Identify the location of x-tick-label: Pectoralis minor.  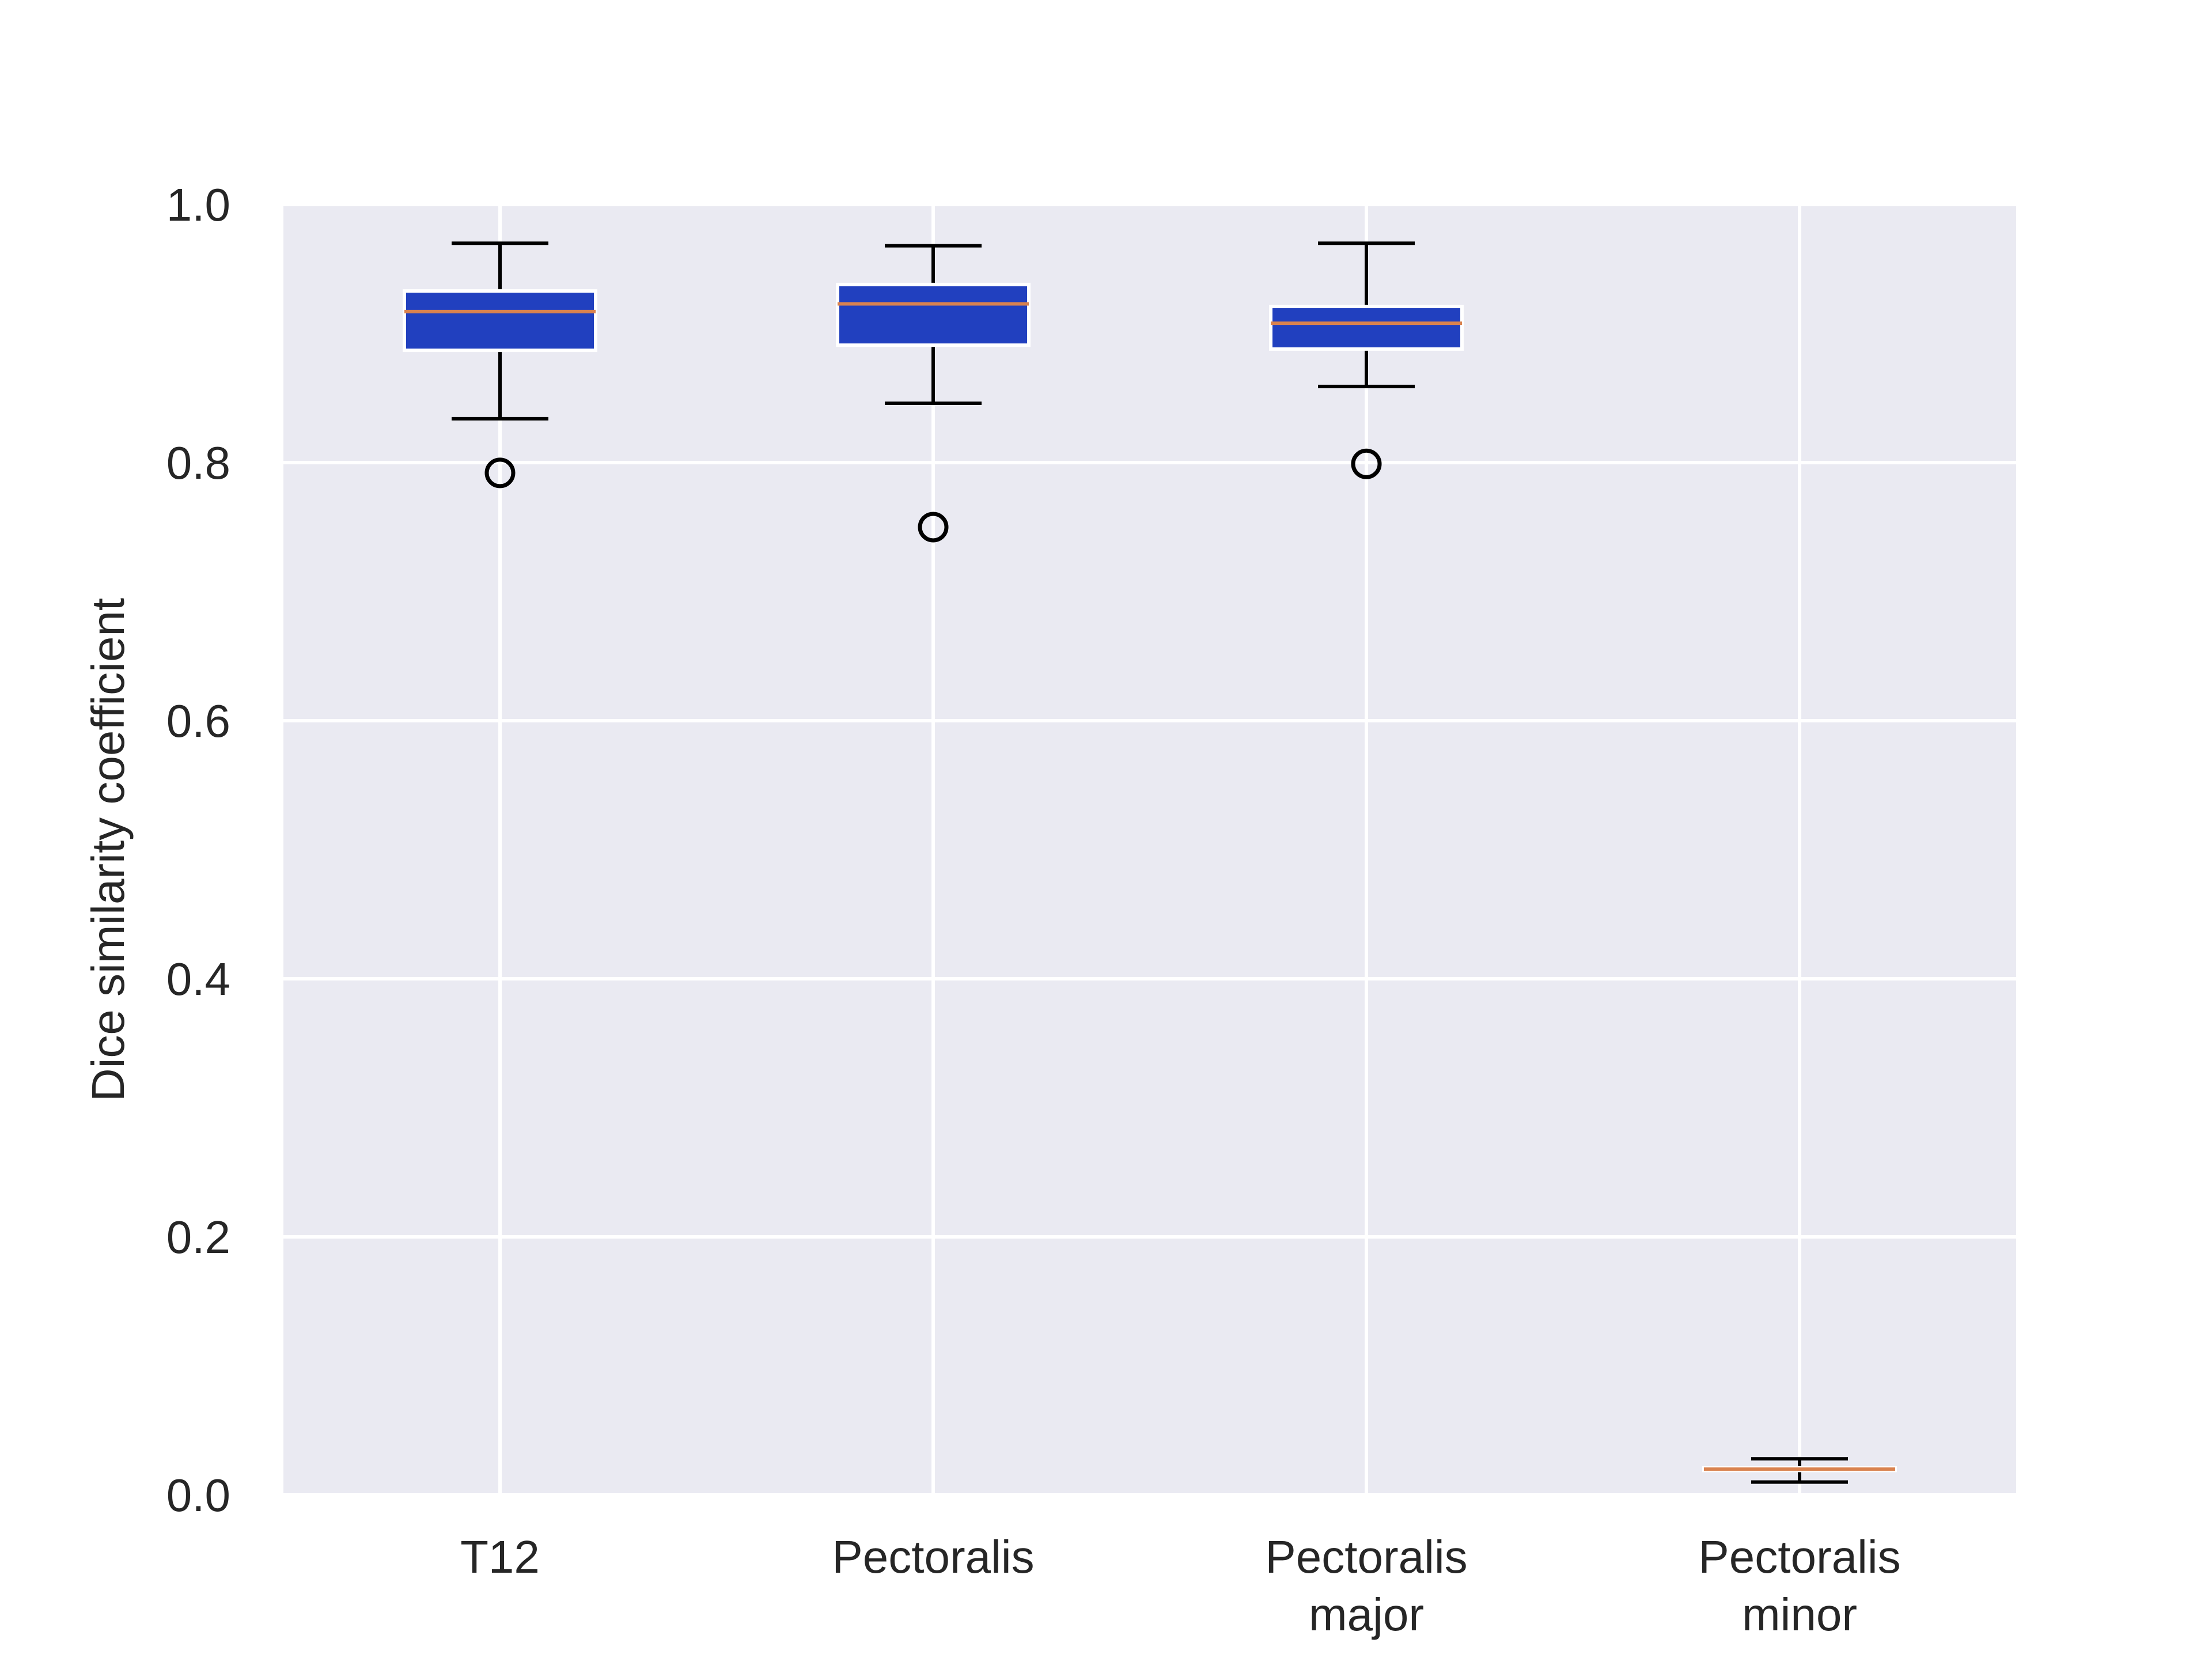
(1799, 1585).